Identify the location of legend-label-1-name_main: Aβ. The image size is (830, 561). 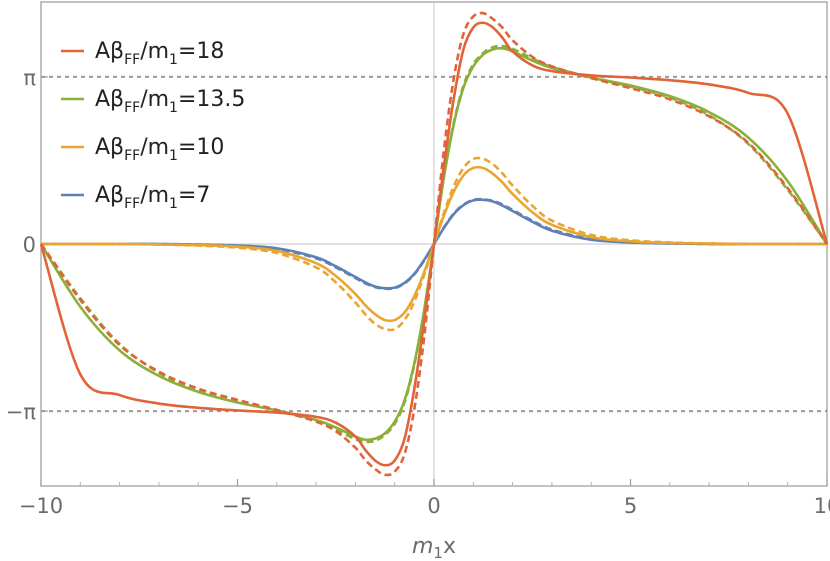
(109, 99).